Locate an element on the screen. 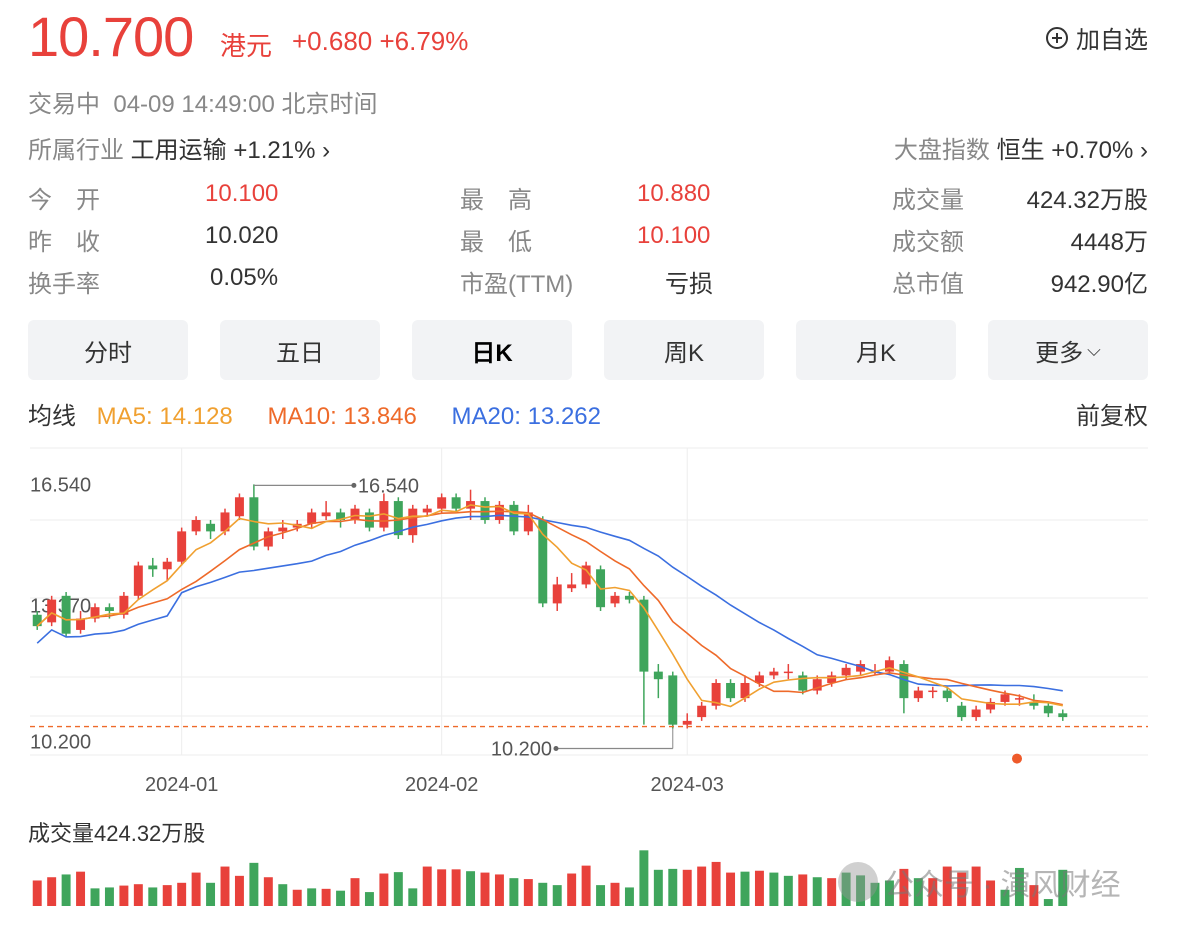 This screenshot has width=1202, height=928. pe-label: 市盈(TTM) is located at coordinates (517, 284).